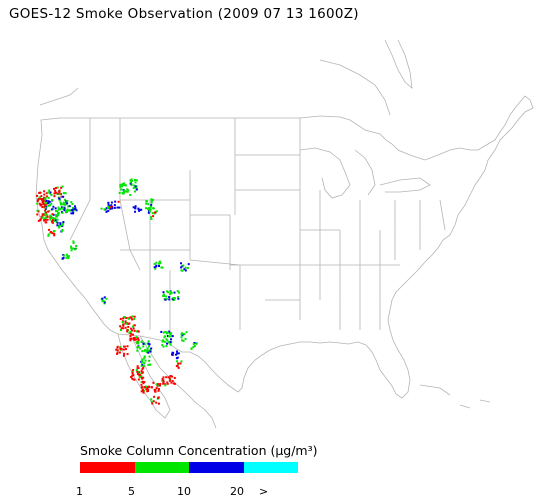 The image size is (540, 504). What do you see at coordinates (117, 292) in the screenshot?
I see `smoke-pixels` at bounding box center [117, 292].